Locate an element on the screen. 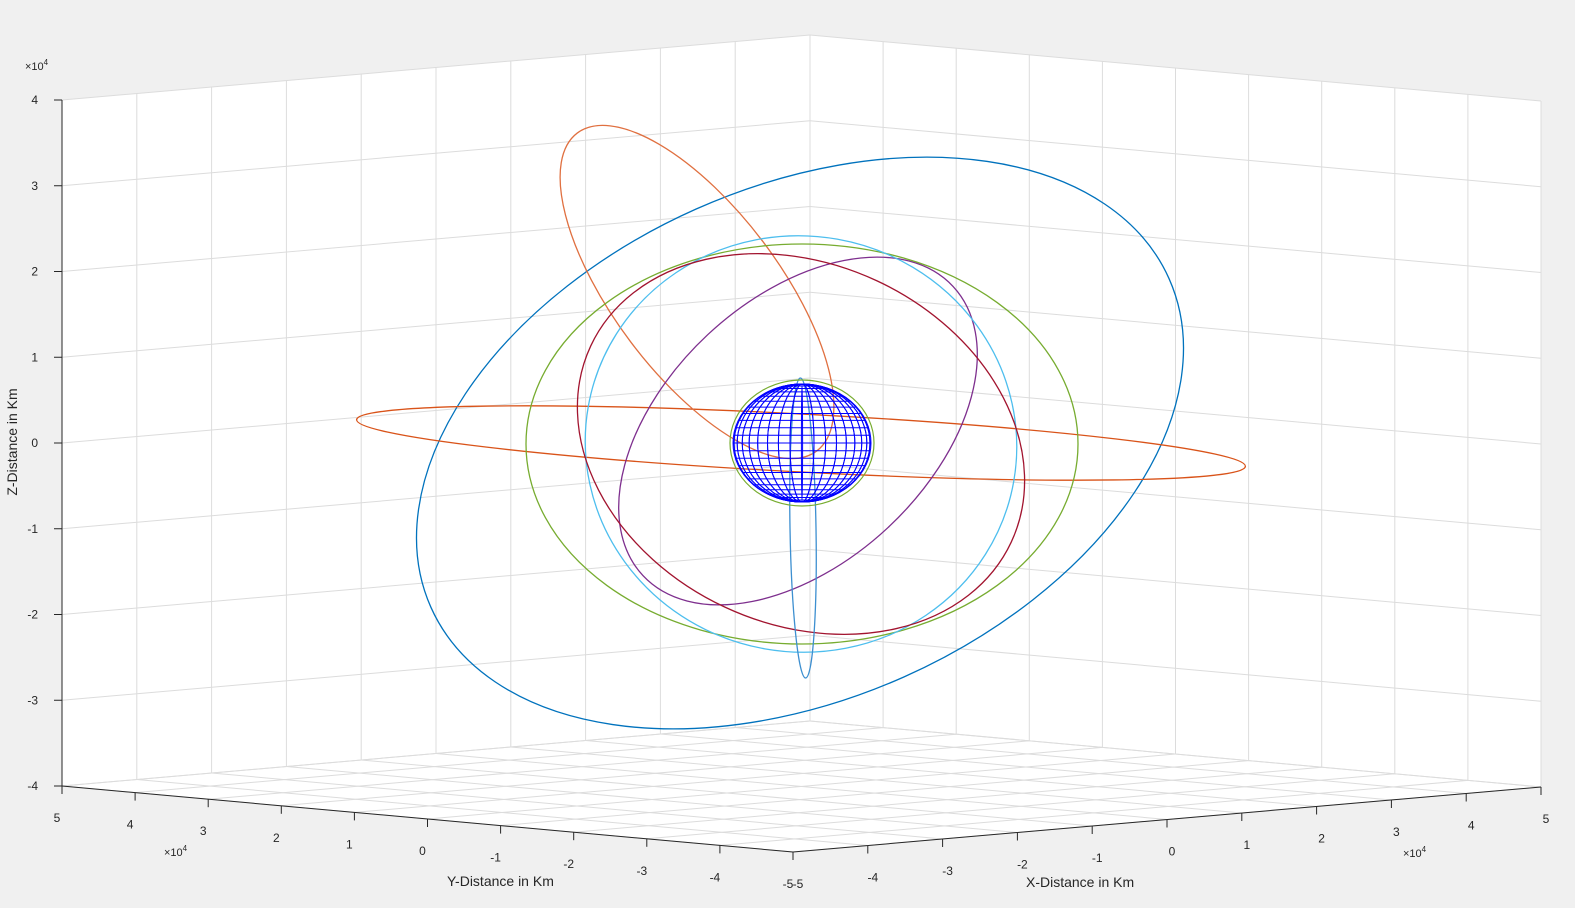 Image resolution: width=1575 pixels, height=908 pixels. x-tick-label: -5 is located at coordinates (798, 884).